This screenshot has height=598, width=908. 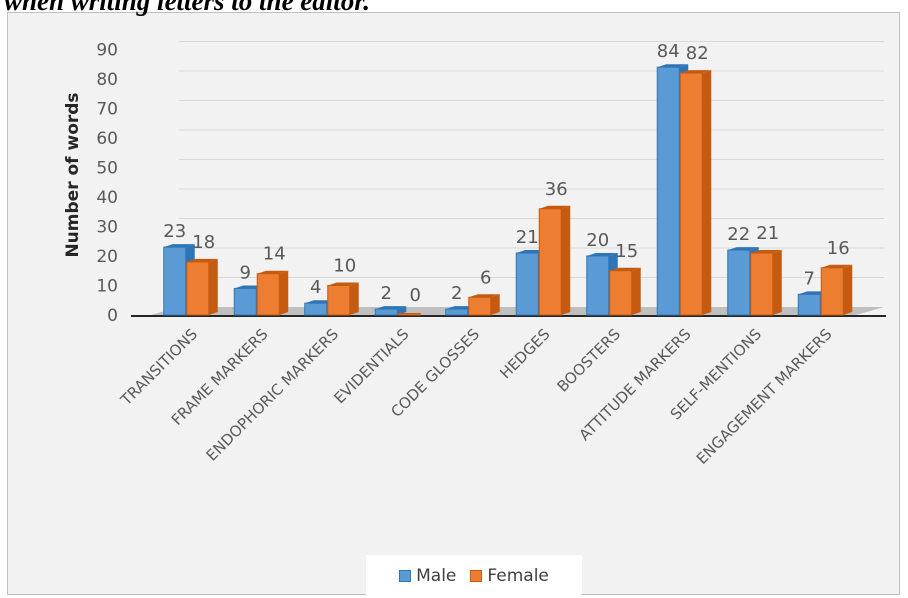 What do you see at coordinates (697, 53) in the screenshot?
I see `data-label-female: 82` at bounding box center [697, 53].